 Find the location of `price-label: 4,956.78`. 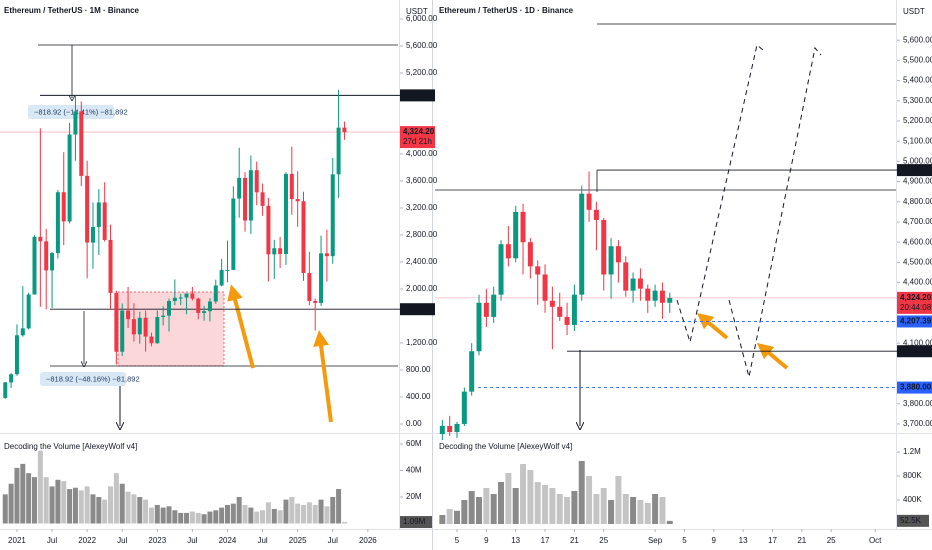

price-label: 4,956.78 is located at coordinates (916, 169).